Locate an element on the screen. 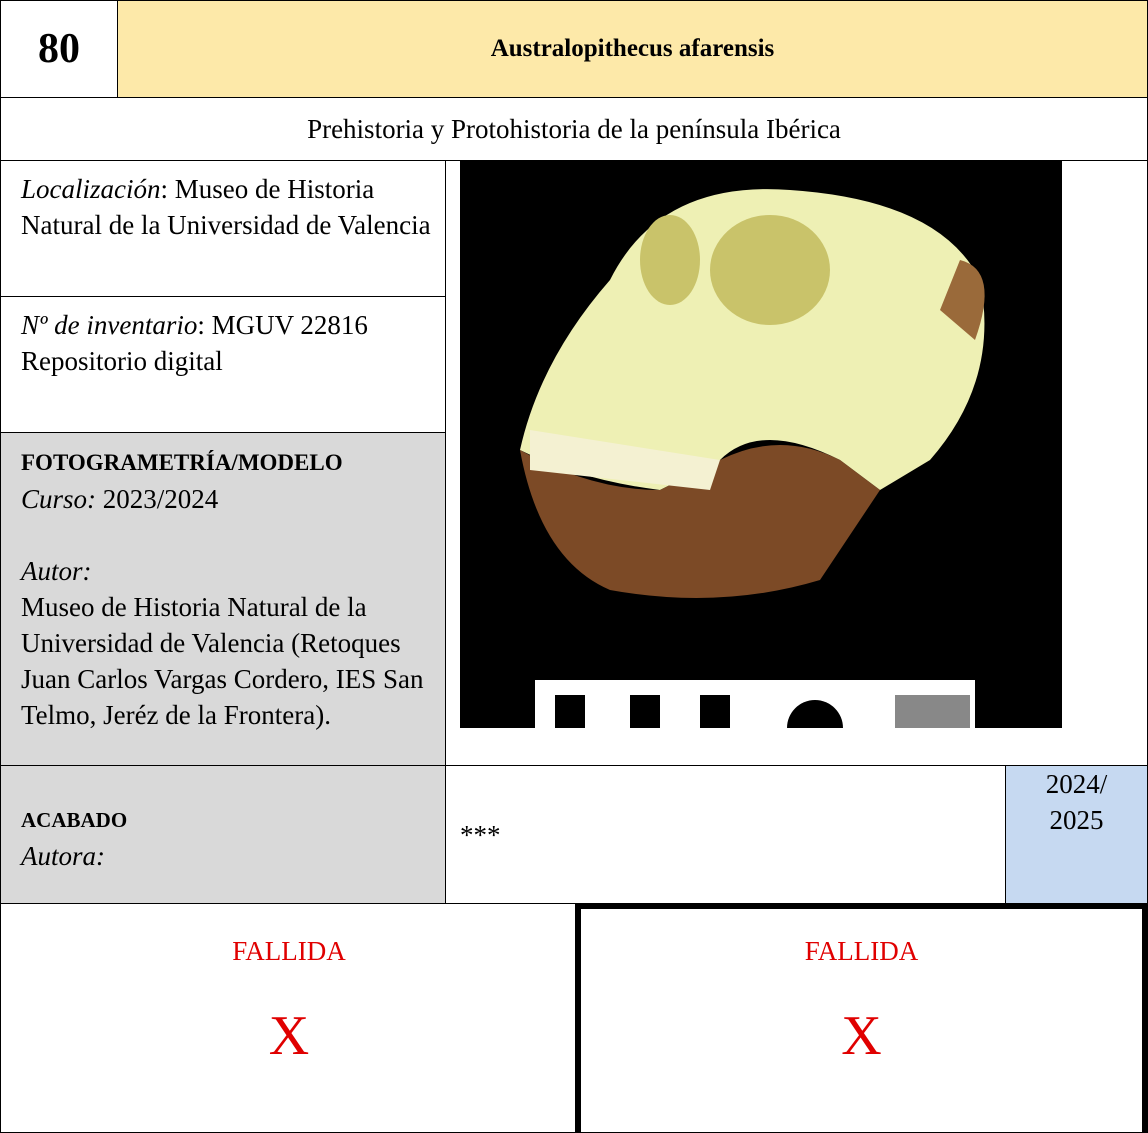 Image resolution: width=1148 pixels, height=1133 pixels. author-label: Autor: is located at coordinates (56, 571).